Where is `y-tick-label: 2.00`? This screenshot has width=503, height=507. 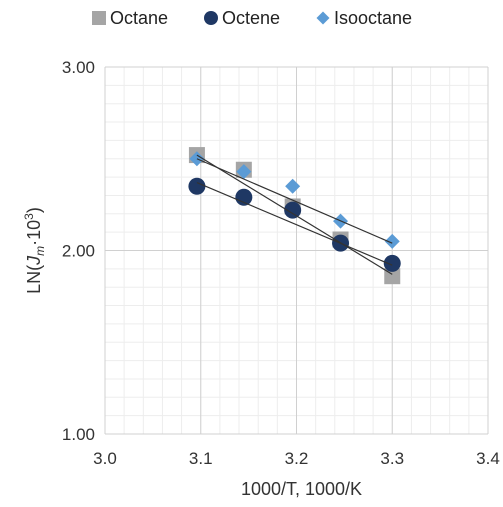 y-tick-label: 2.00 is located at coordinates (78, 251).